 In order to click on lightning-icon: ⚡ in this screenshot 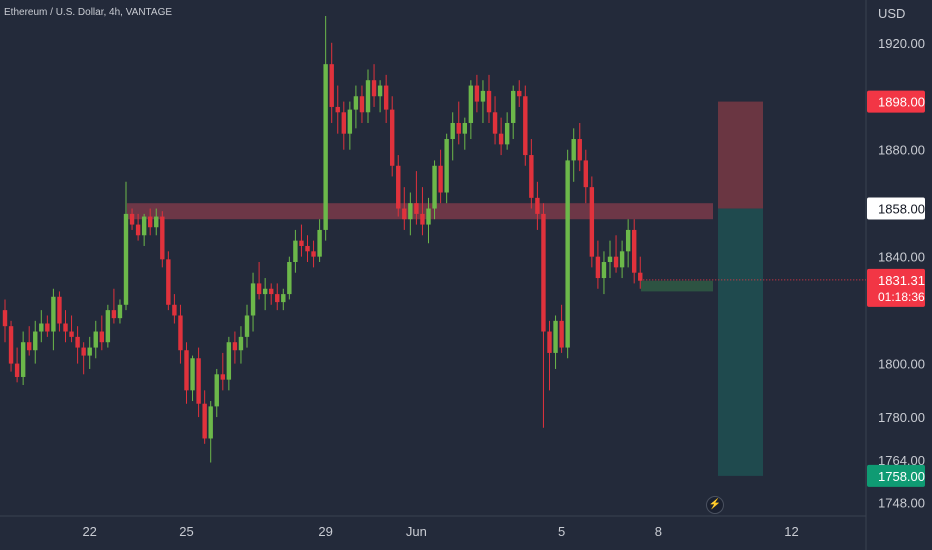, I will do `click(715, 505)`.